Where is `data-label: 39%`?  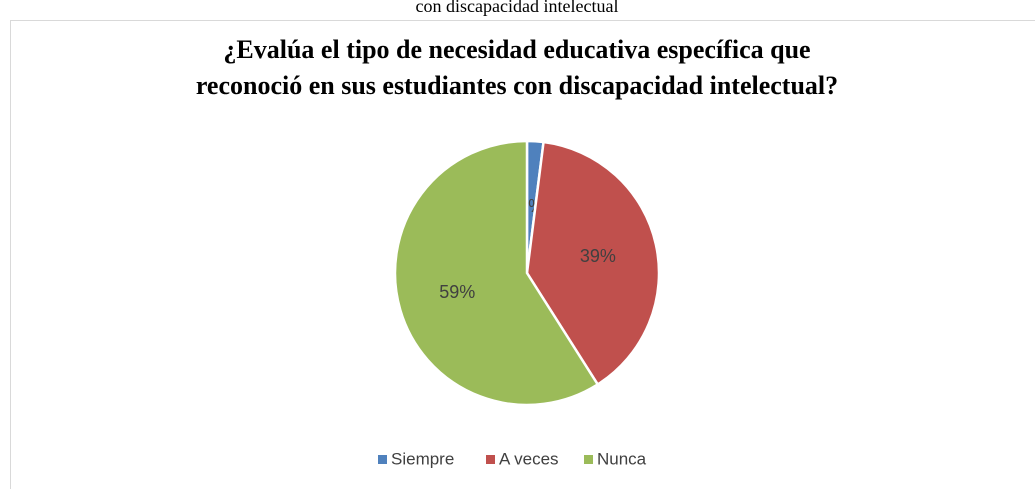 data-label: 39% is located at coordinates (598, 256).